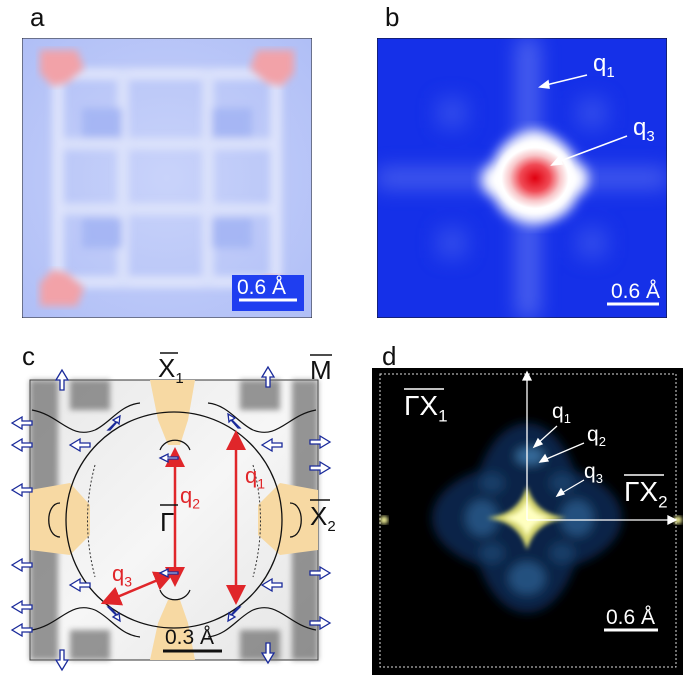 This screenshot has height=680, width=683. What do you see at coordinates (561, 413) in the screenshot?
I see `panel-d-q1-label: q1` at bounding box center [561, 413].